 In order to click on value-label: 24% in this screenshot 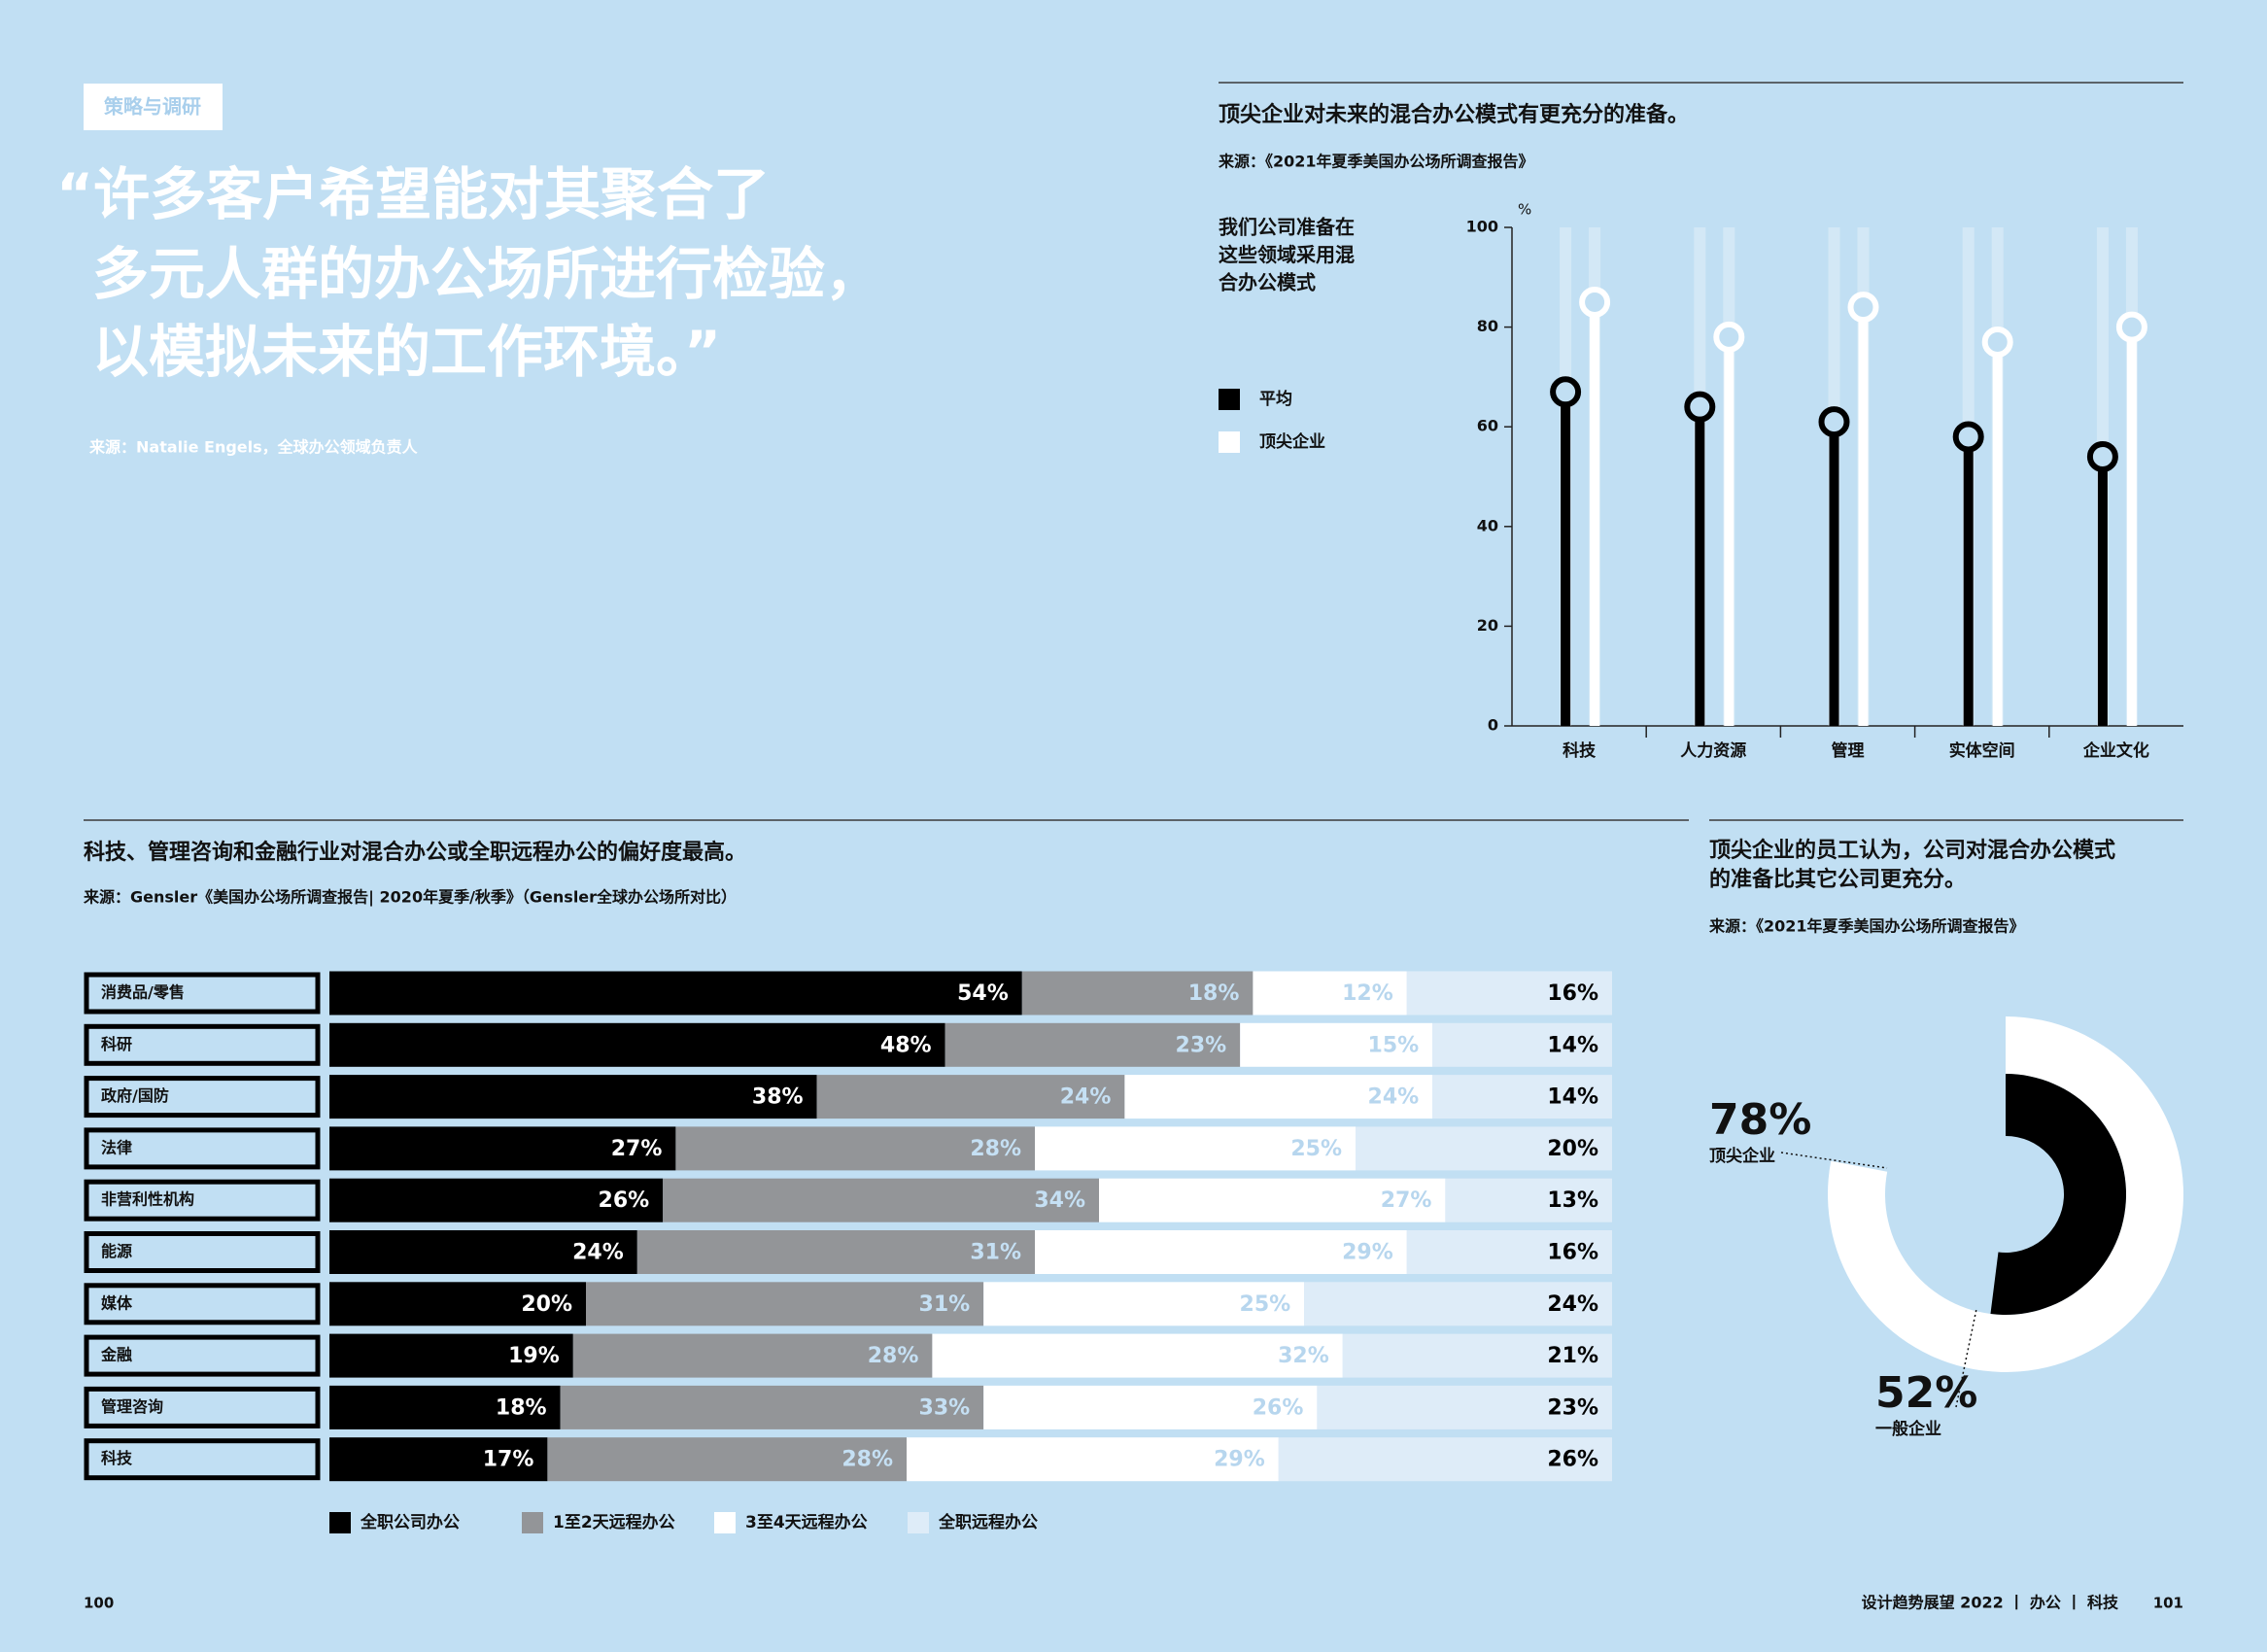, I will do `click(1394, 1097)`.